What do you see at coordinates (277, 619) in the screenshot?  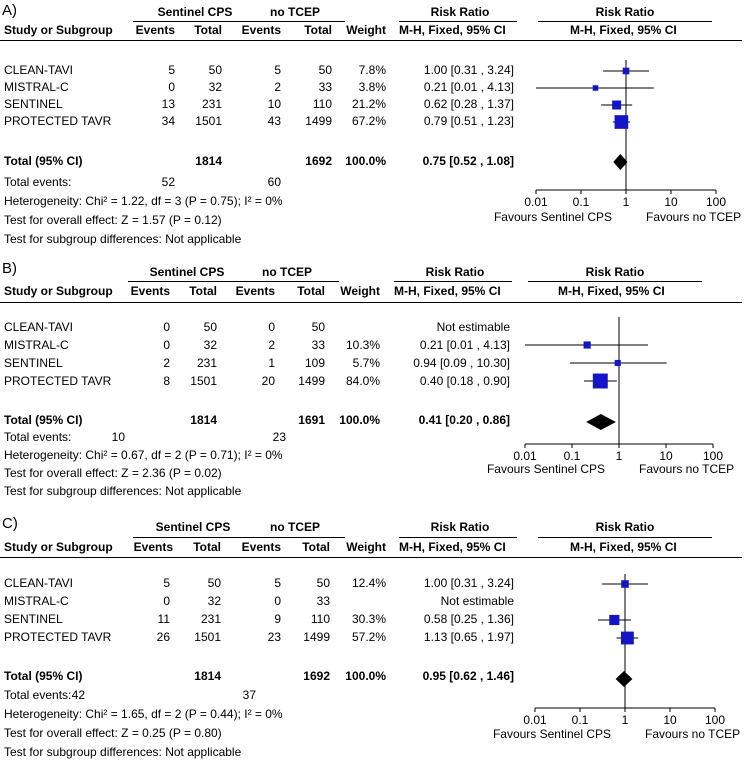 I see `events2-value: 9` at bounding box center [277, 619].